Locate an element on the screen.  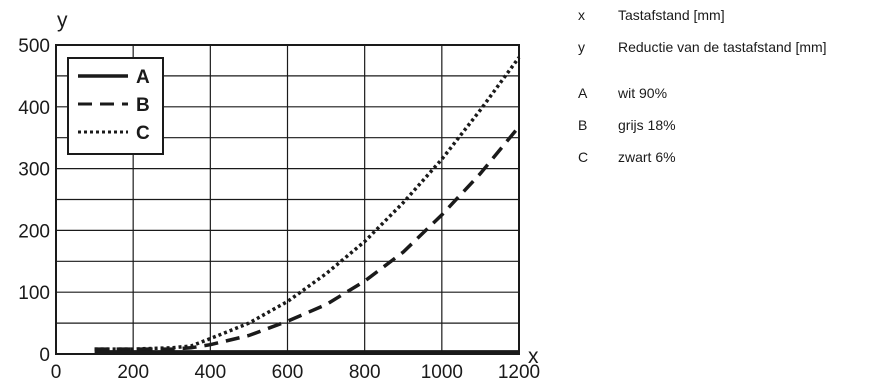
key-symbol: B is located at coordinates (583, 125).